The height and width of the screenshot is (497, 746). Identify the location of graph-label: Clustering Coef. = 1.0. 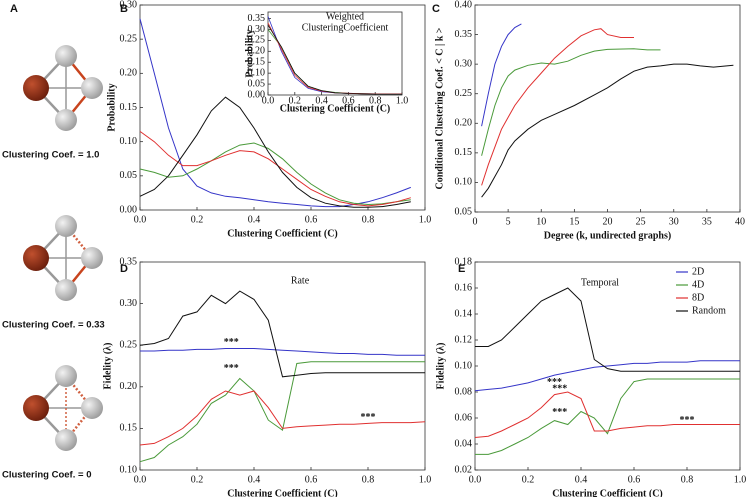
(50, 155).